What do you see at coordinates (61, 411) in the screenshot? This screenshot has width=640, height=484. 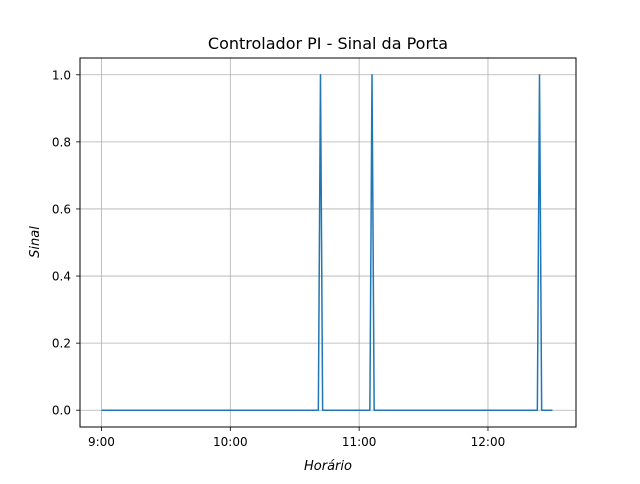 I see `y-tick-label: 0.0` at bounding box center [61, 411].